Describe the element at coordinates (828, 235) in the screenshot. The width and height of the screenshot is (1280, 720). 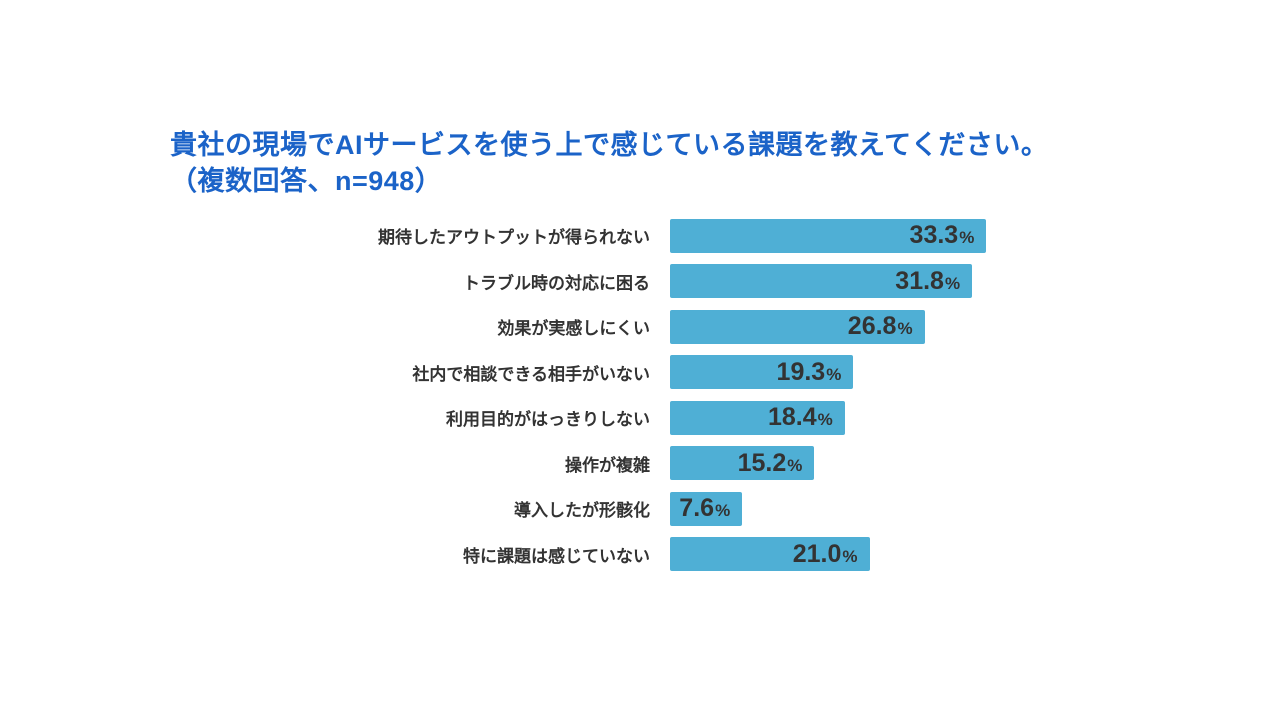
I see `bar: 33.3%` at that location.